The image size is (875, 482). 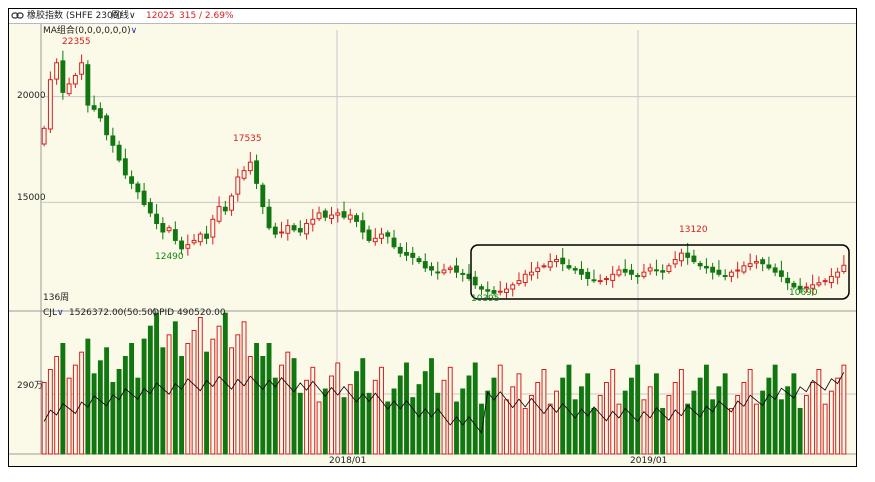 What do you see at coordinates (113, 313) in the screenshot?
I see `volume-value: 1526372.00(50:50)` at bounding box center [113, 313].